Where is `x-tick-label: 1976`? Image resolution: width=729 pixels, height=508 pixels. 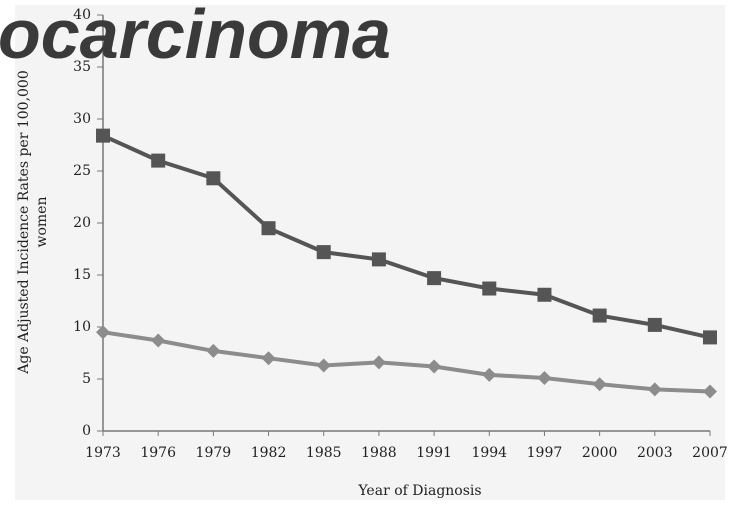 x-tick-label: 1976 is located at coordinates (158, 453).